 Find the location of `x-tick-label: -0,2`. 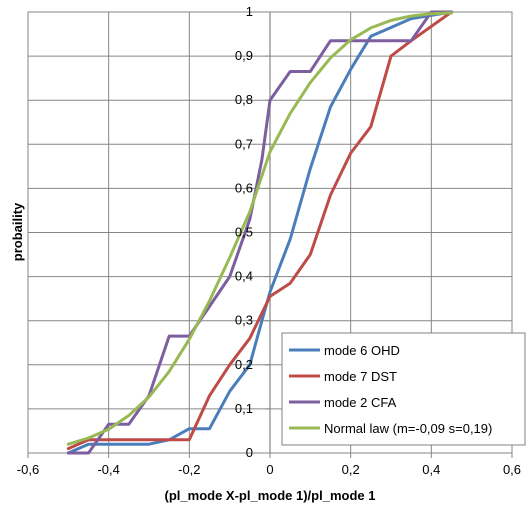

x-tick-label: -0,2 is located at coordinates (189, 469).